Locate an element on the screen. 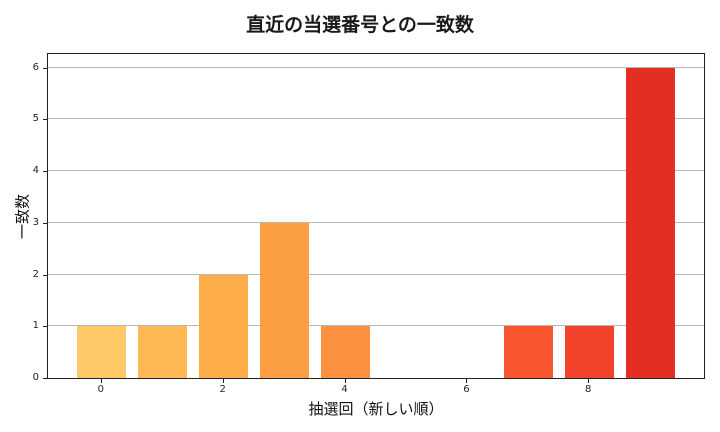 This screenshot has height=432, width=720. y-tick-label: 1 is located at coordinates (35, 326).